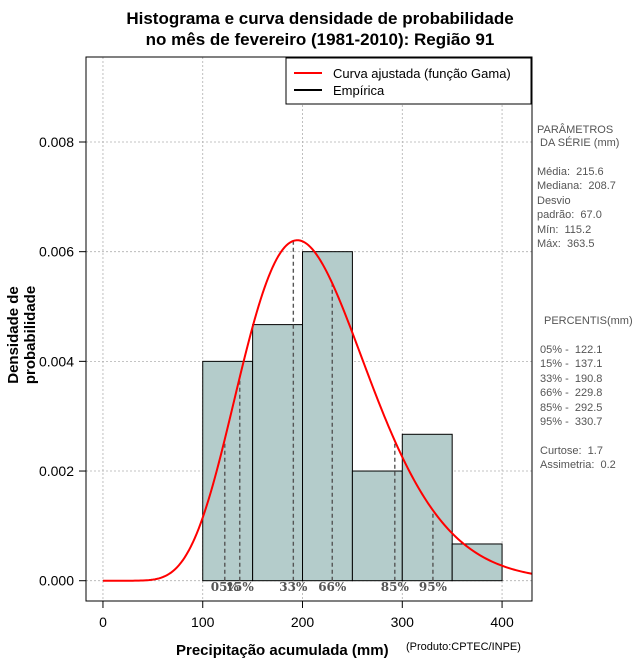  I want to click on legend: Curva ajustada (função Gama) Empírica, so click(408, 81).